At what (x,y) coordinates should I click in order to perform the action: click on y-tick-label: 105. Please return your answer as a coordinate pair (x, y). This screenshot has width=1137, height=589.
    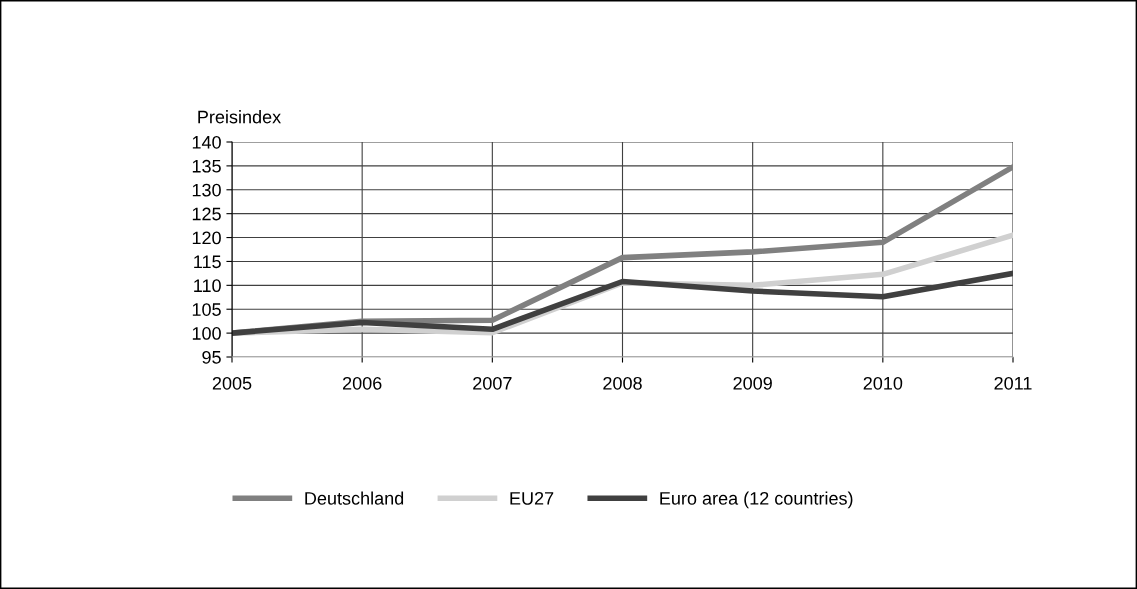
    Looking at the image, I should click on (206, 309).